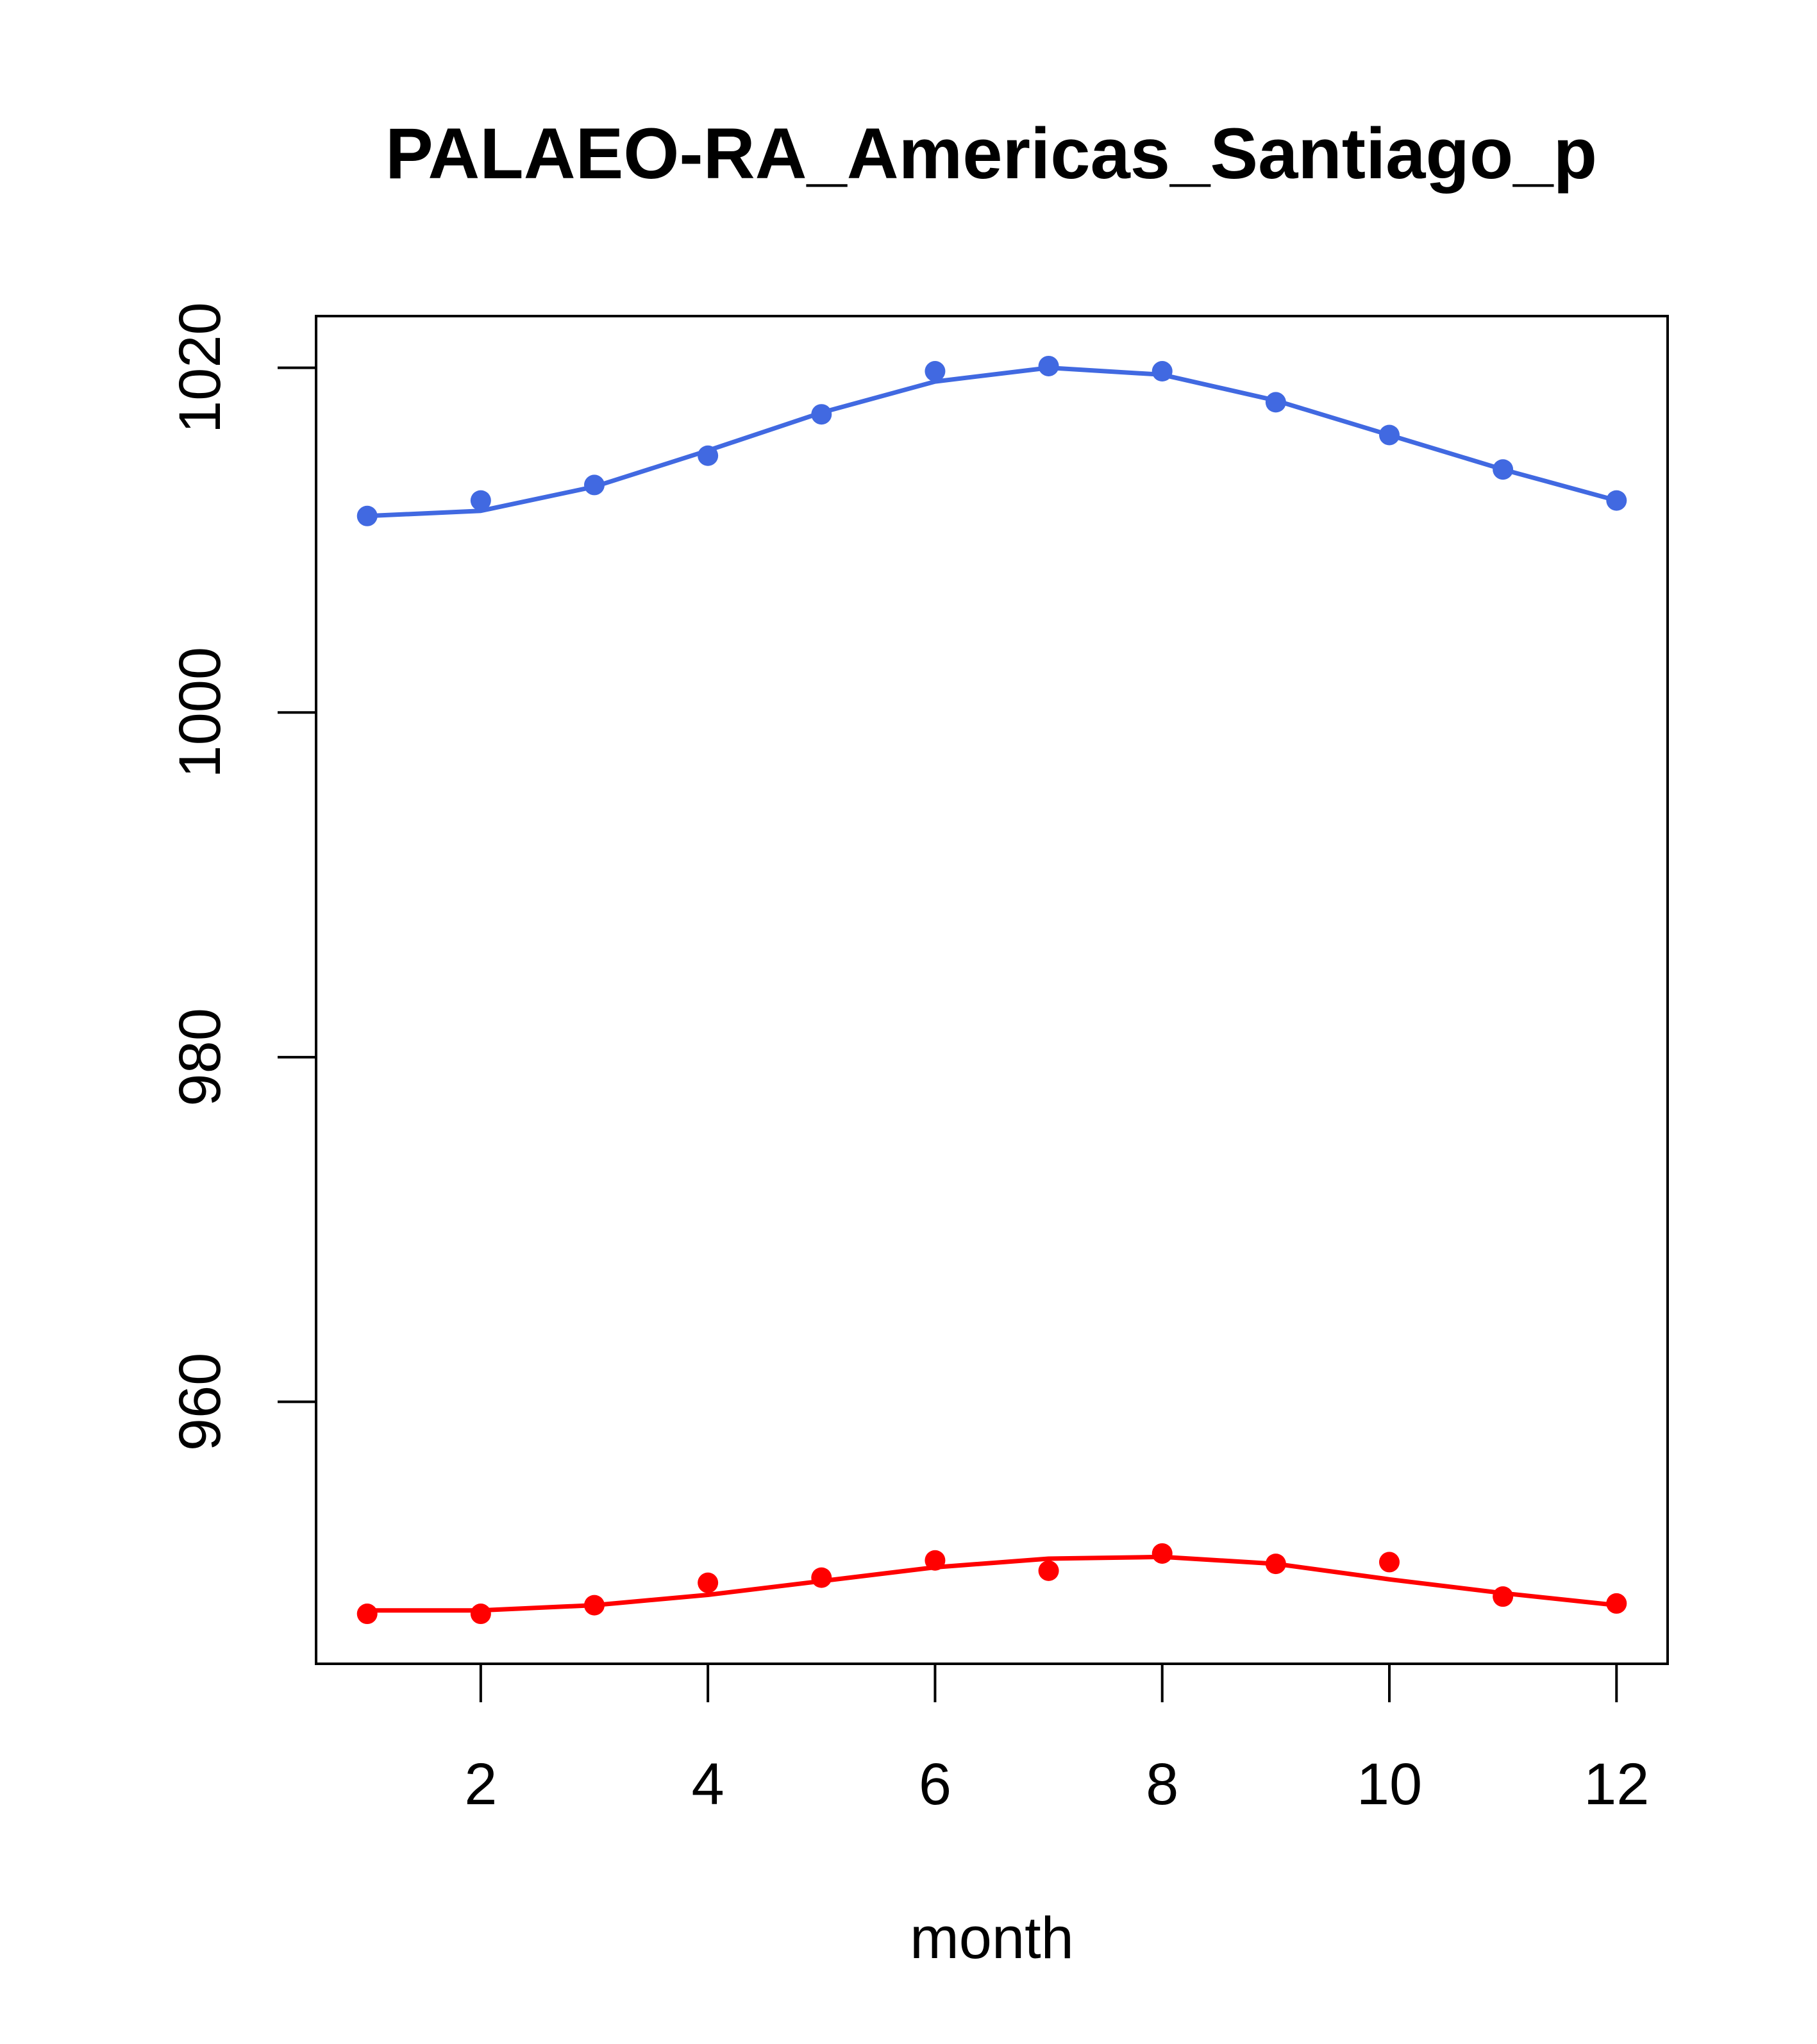  I want to click on x-axis: 2 4 6 8 10 12, so click(1057, 1741).